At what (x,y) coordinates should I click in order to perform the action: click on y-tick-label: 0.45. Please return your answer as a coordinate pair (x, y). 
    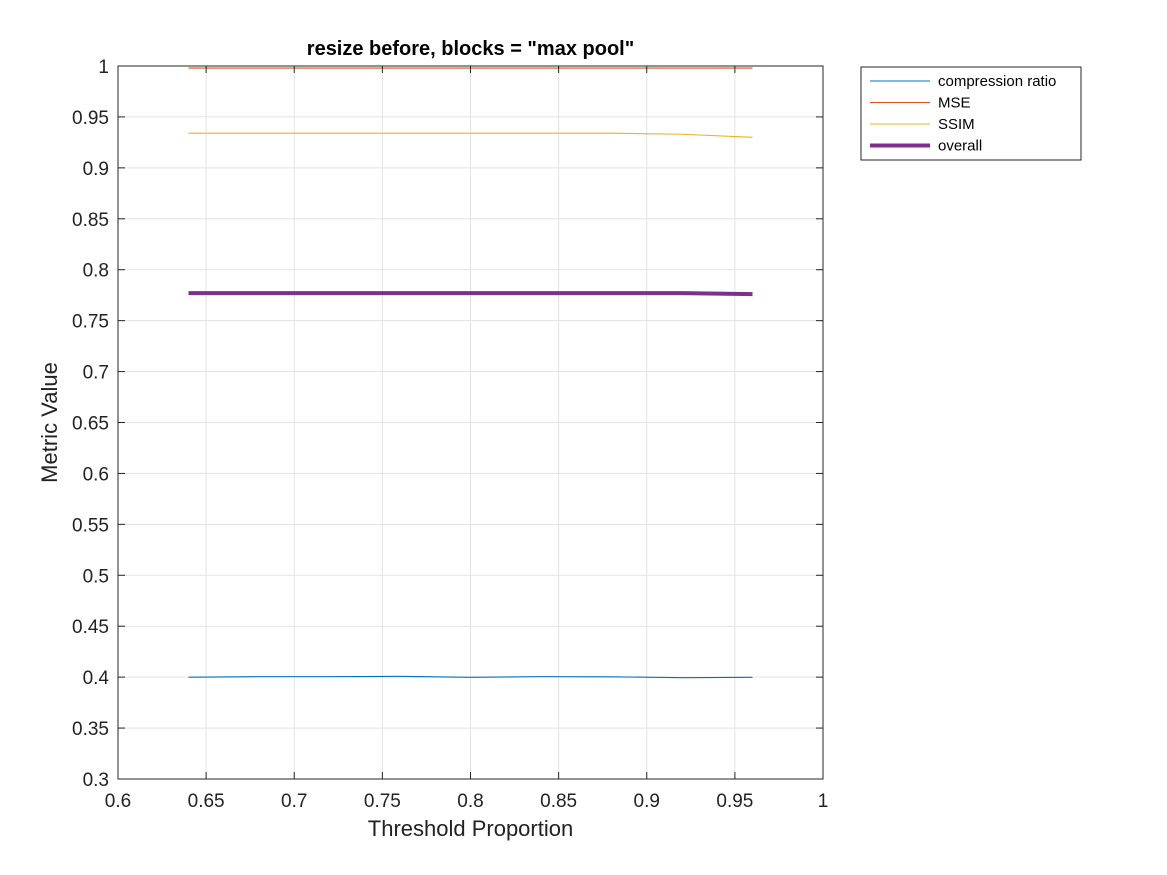
    Looking at the image, I should click on (90, 627).